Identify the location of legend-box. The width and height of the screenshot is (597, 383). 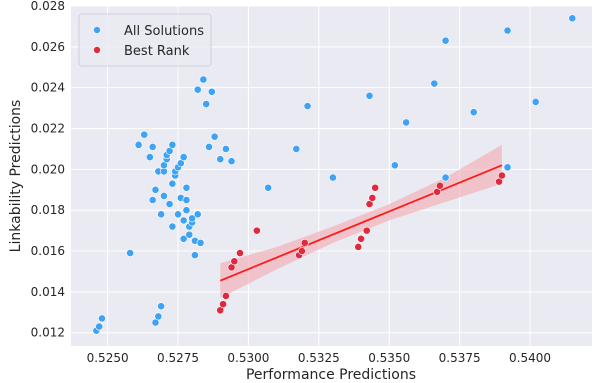
(145, 40).